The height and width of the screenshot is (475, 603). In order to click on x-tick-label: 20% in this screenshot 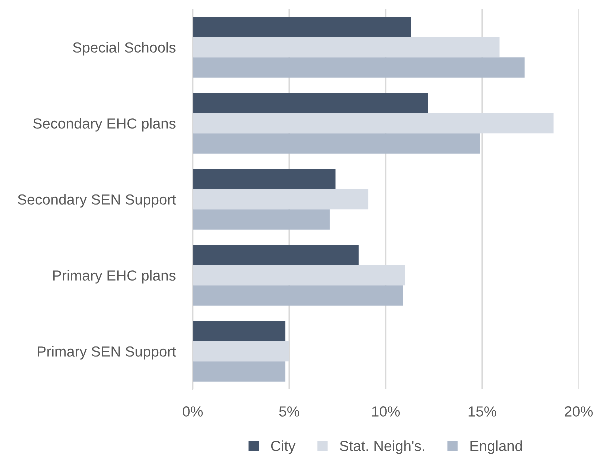, I will do `click(579, 411)`.